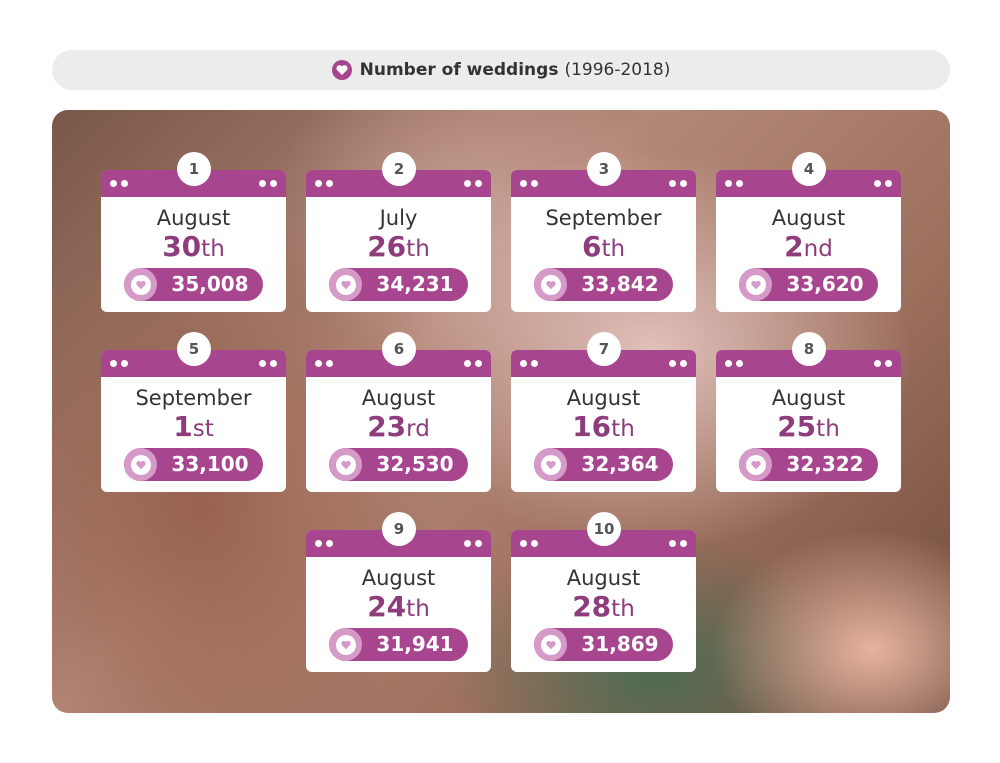  I want to click on wedding-count: 31,941, so click(415, 644).